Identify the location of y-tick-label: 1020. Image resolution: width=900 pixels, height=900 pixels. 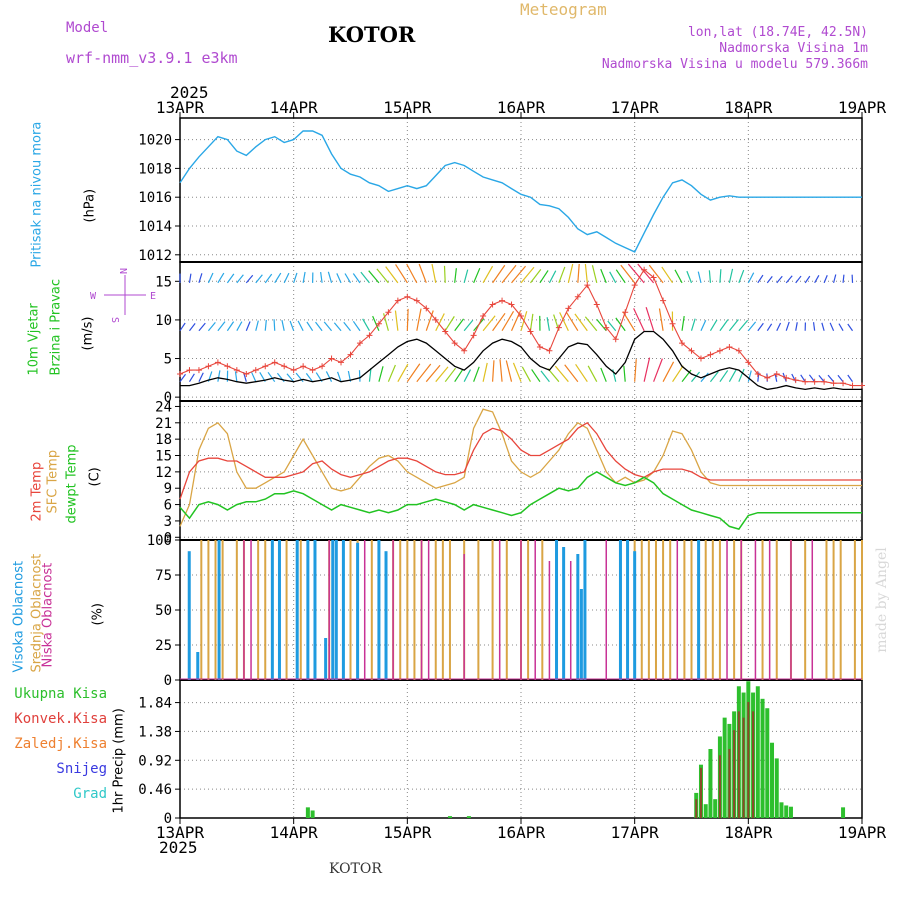
(155, 141).